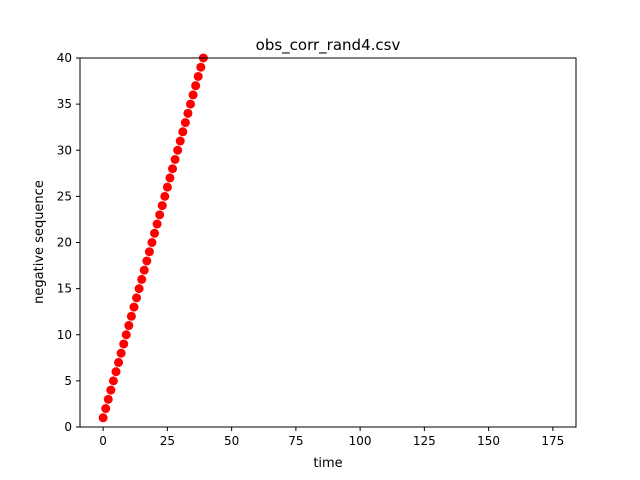 Image resolution: width=640 pixels, height=480 pixels. What do you see at coordinates (167, 441) in the screenshot?
I see `x-tick-label: 25` at bounding box center [167, 441].